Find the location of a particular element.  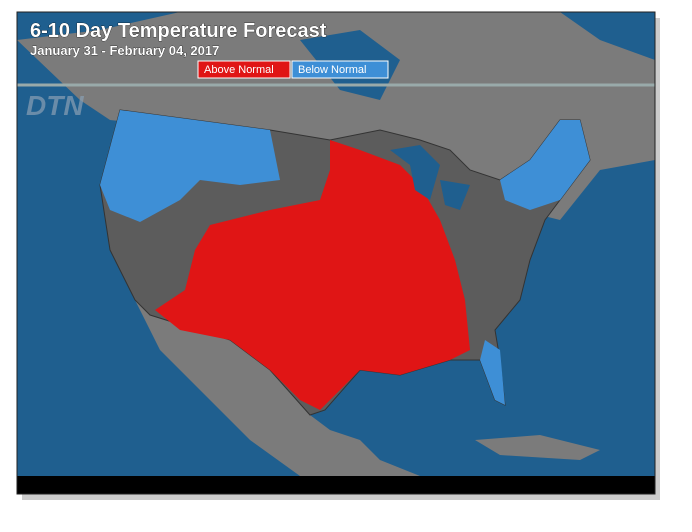

legend-label: Above Normal is located at coordinates (239, 70).